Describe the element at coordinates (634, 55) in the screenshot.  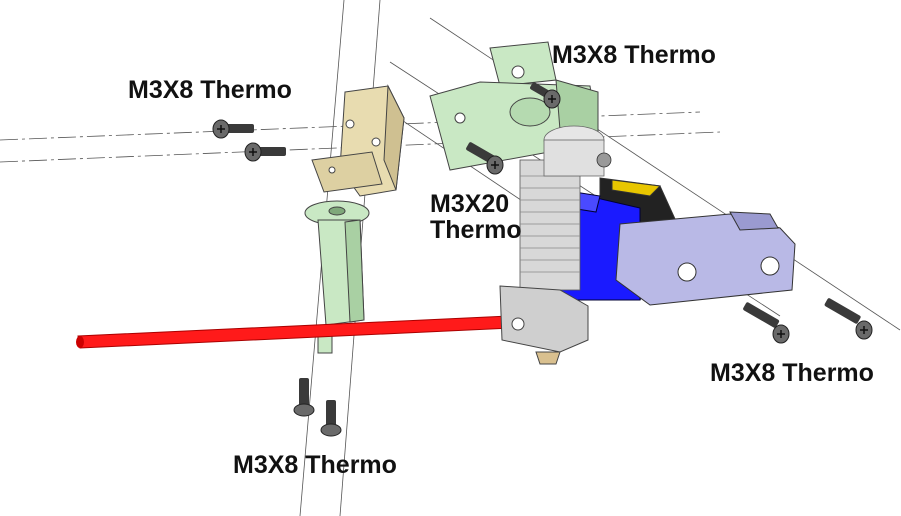
I see `callout-screw-top-right: M3X8 Thermo` at that location.